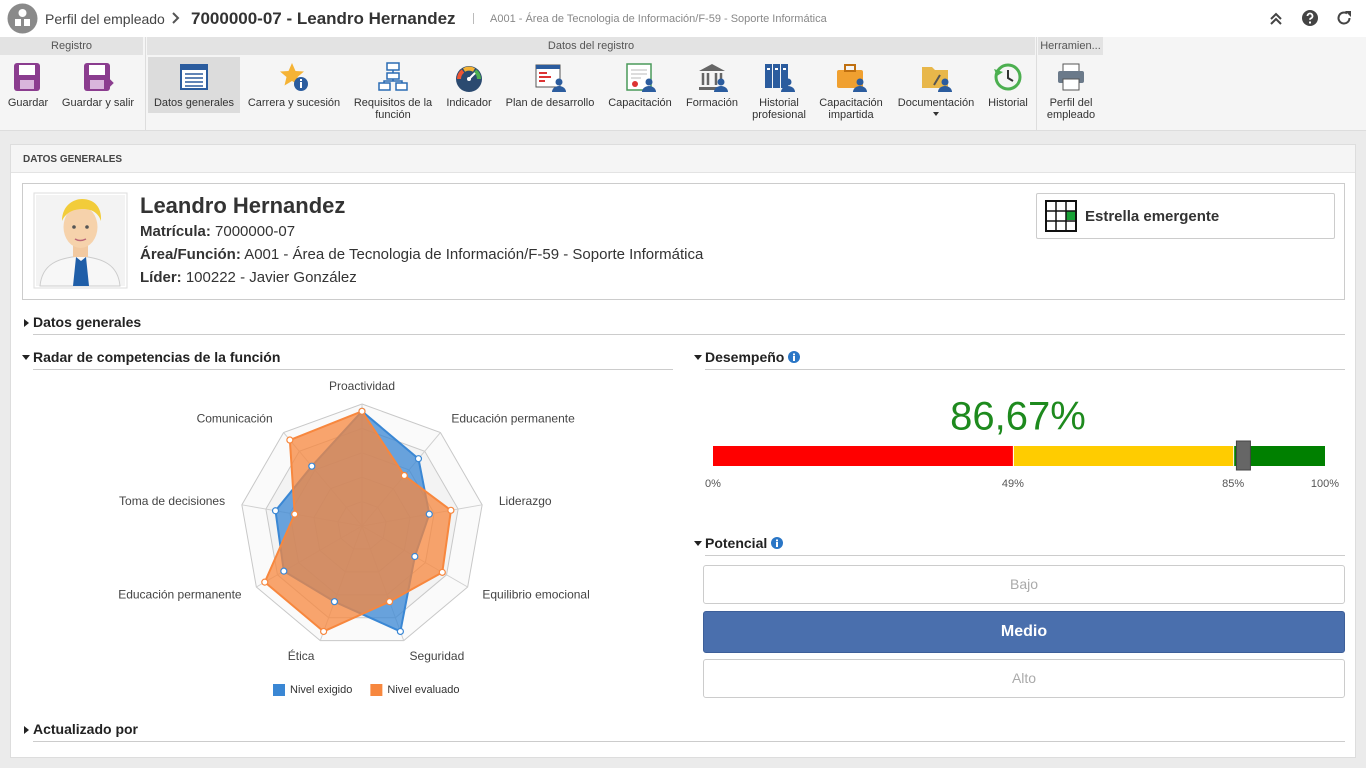 The width and height of the screenshot is (1366, 768). I want to click on toolbar-button: Documentación, so click(936, 86).